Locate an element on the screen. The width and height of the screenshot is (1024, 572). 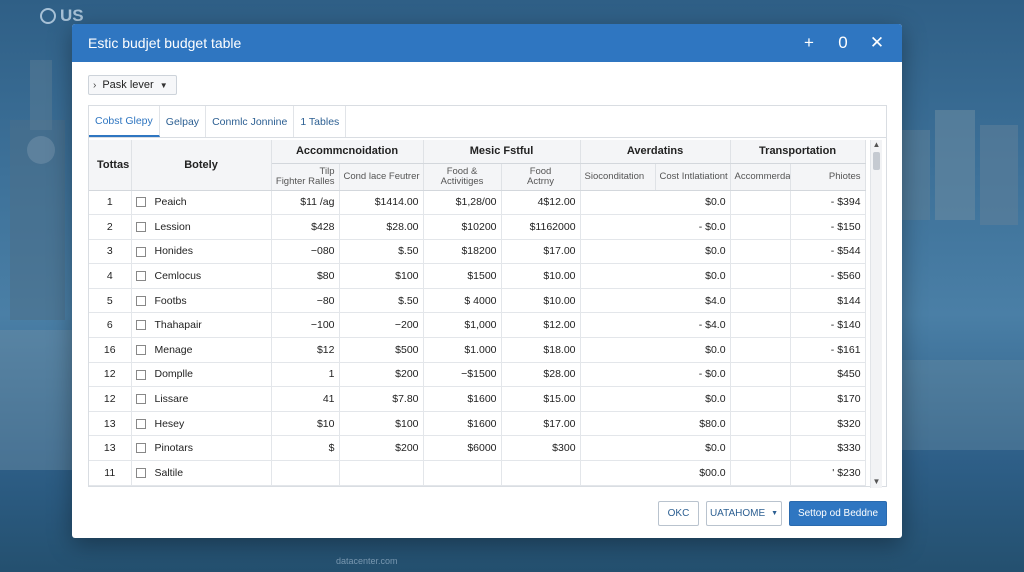
row-name: Peaich is located at coordinates (170, 202).